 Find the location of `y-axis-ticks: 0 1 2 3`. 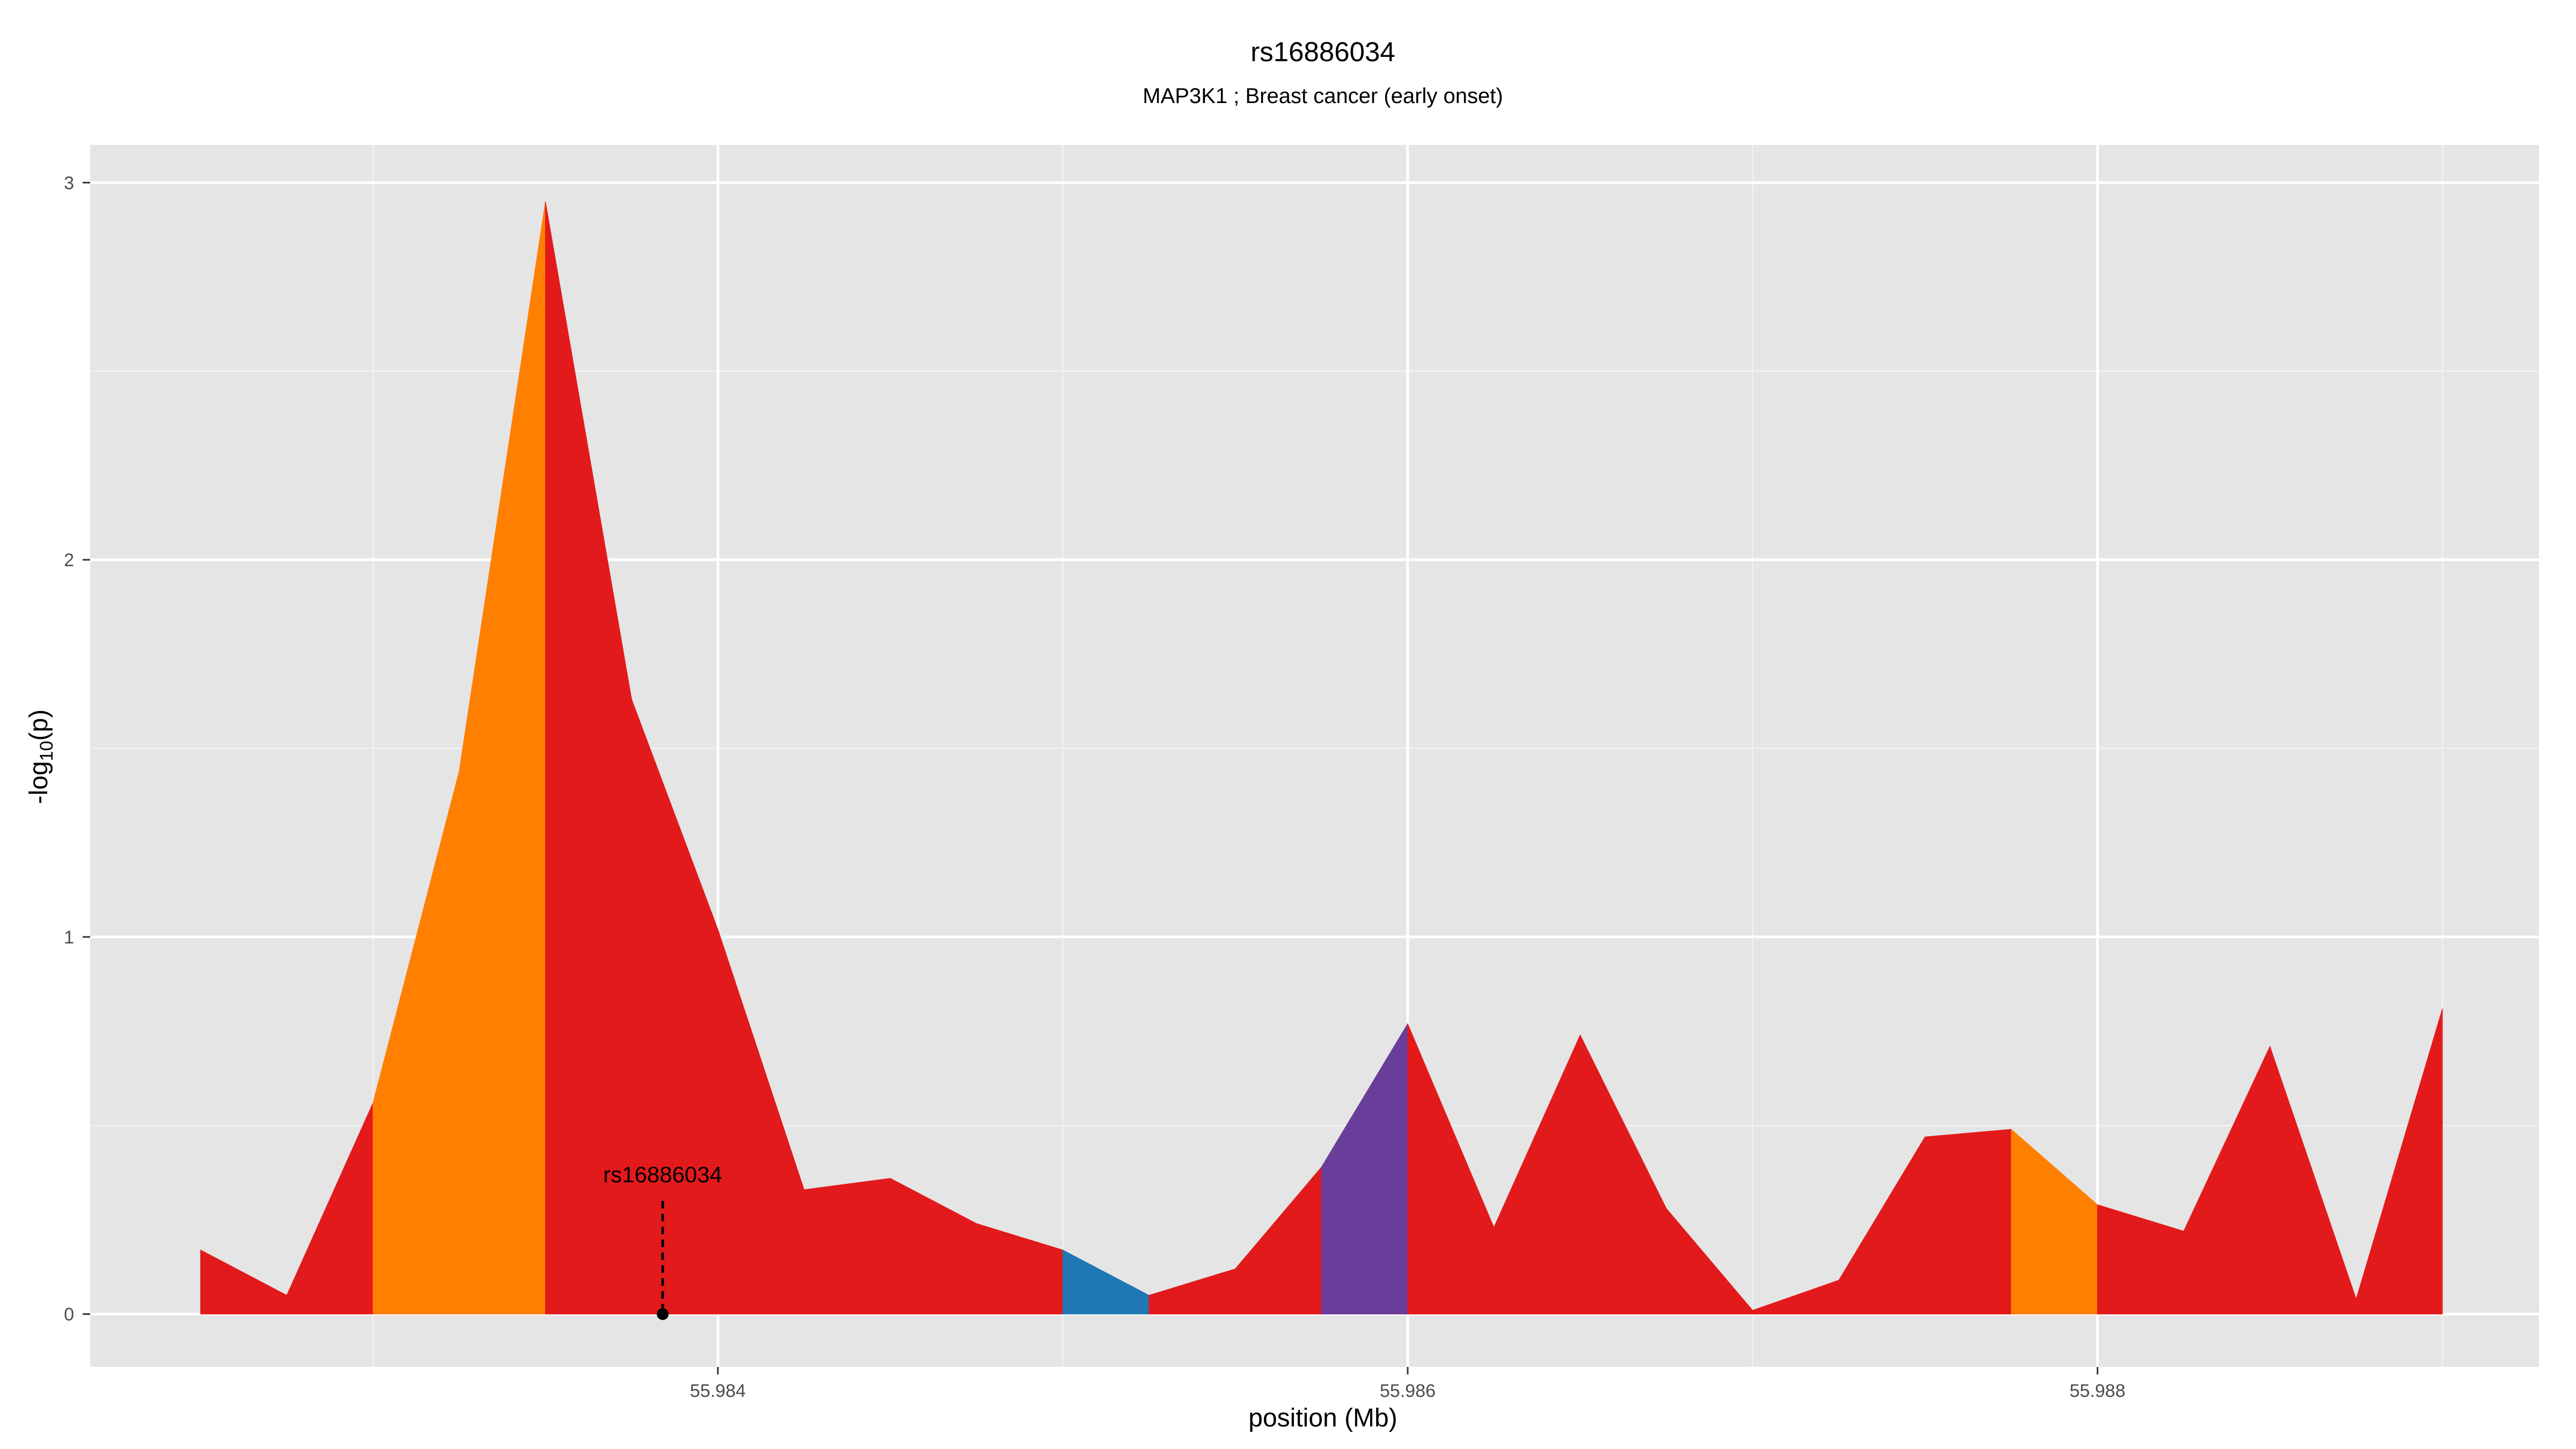

y-axis-ticks: 0 1 2 3 is located at coordinates (77, 749).